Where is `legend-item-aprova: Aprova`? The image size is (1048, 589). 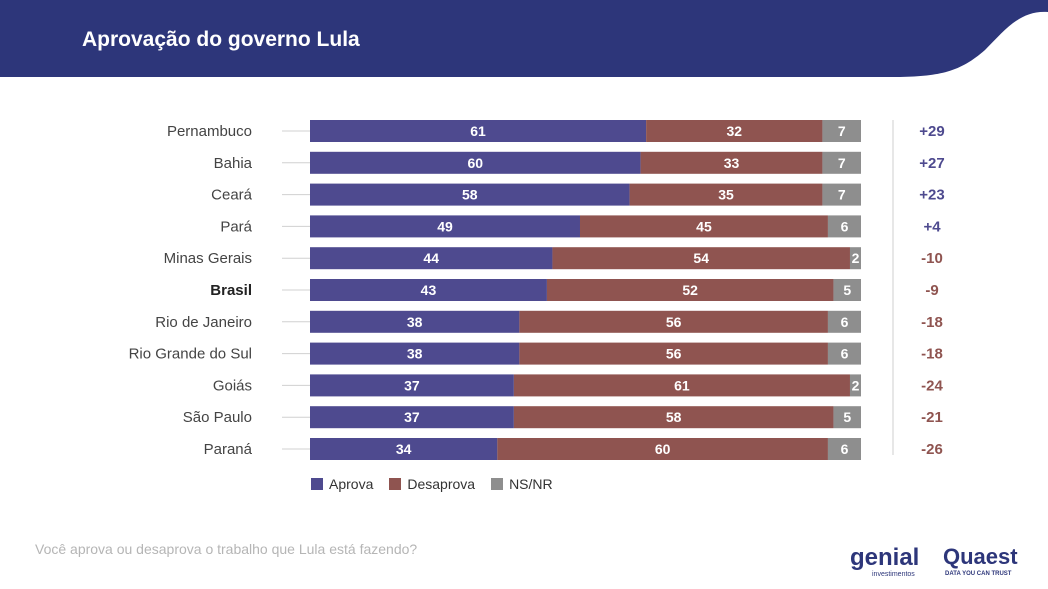 legend-item-aprova: Aprova is located at coordinates (342, 484).